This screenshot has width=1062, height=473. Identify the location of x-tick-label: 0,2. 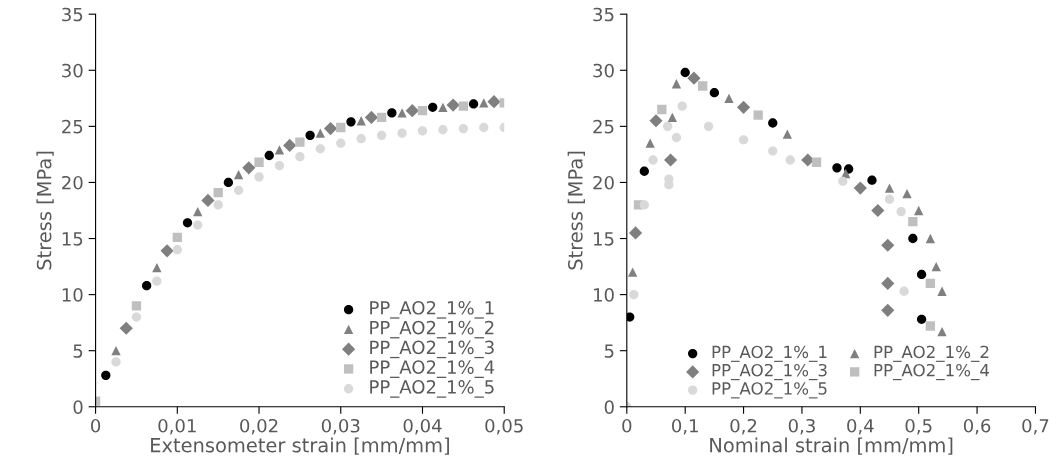
(743, 426).